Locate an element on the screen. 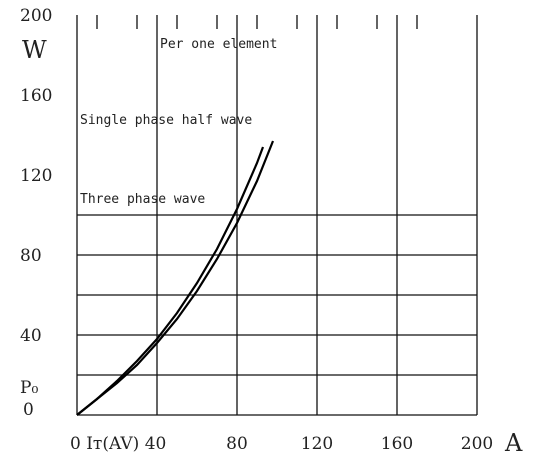 The width and height of the screenshot is (537, 462). y-zero-label: P₀ is located at coordinates (29, 388).